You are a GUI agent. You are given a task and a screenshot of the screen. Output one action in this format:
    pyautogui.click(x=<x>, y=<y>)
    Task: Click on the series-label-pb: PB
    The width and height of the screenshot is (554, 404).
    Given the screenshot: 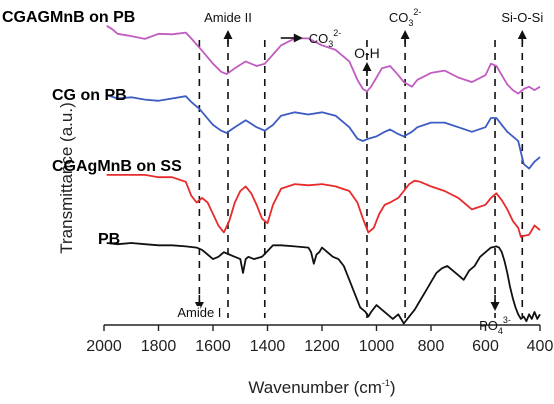 What is the action you would take?
    pyautogui.click(x=109, y=239)
    